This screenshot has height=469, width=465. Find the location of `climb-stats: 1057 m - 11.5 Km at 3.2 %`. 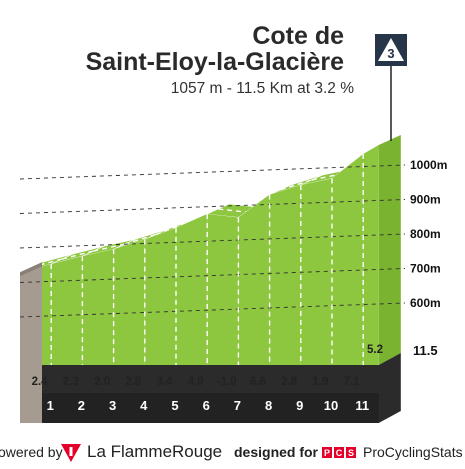

climb-stats: 1057 m - 11.5 Km at 3.2 % is located at coordinates (262, 88).